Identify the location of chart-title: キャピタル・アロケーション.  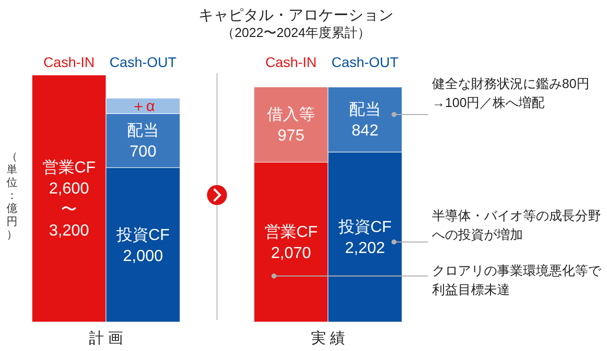
(296, 15).